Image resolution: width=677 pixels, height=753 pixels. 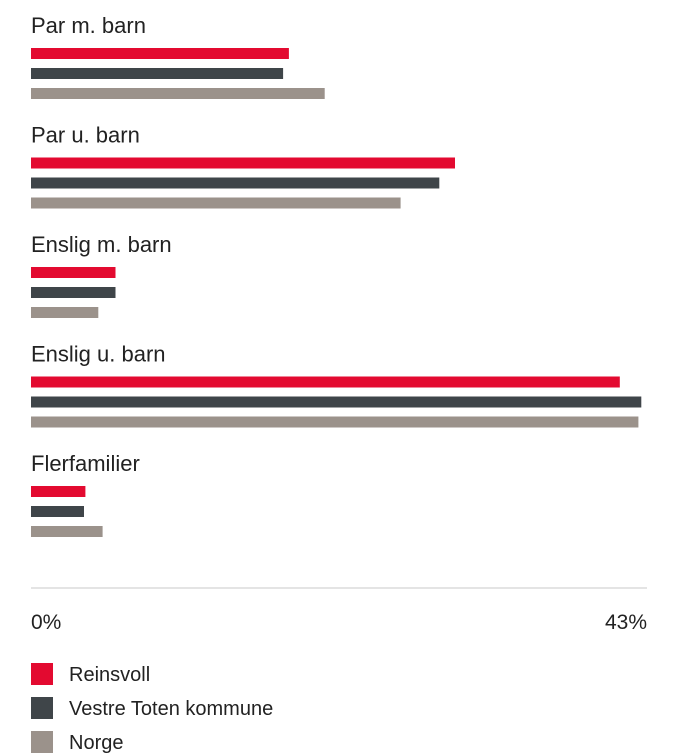 What do you see at coordinates (157, 73) in the screenshot?
I see `bar-par-m-barn-vestre-toten-kommune` at bounding box center [157, 73].